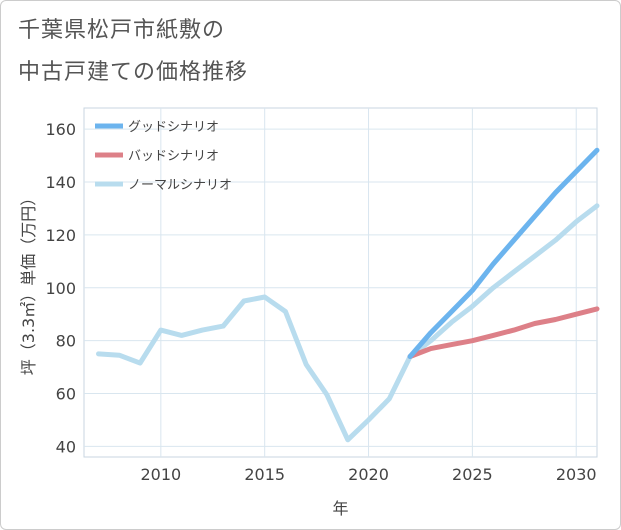  I want to click on x-tick-label: 2015, so click(264, 474).